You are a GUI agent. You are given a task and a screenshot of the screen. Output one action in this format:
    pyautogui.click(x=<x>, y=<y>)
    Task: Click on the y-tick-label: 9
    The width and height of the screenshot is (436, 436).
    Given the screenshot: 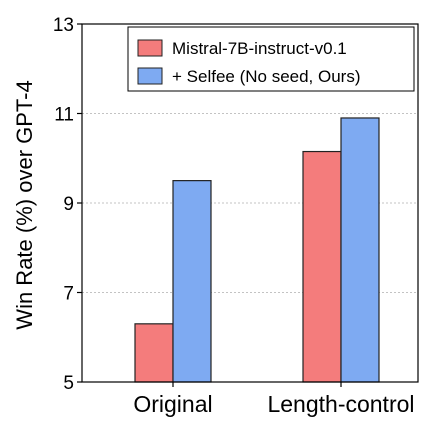 What is the action you would take?
    pyautogui.click(x=68, y=204)
    